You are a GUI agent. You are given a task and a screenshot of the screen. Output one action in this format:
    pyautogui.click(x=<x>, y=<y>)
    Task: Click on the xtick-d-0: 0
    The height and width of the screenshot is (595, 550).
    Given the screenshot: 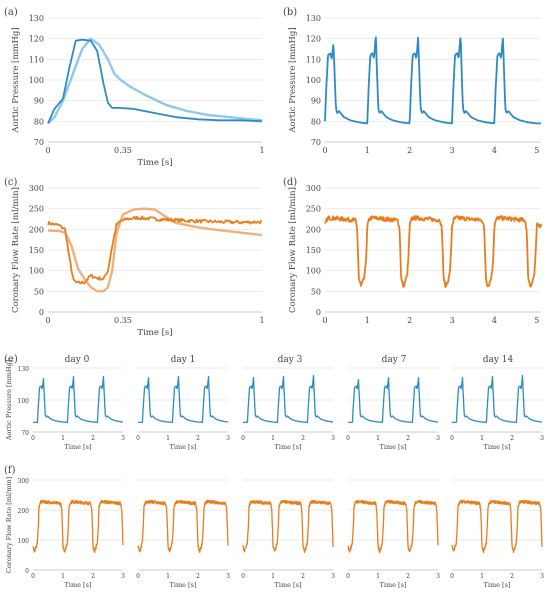 What is the action you would take?
    pyautogui.click(x=324, y=320)
    